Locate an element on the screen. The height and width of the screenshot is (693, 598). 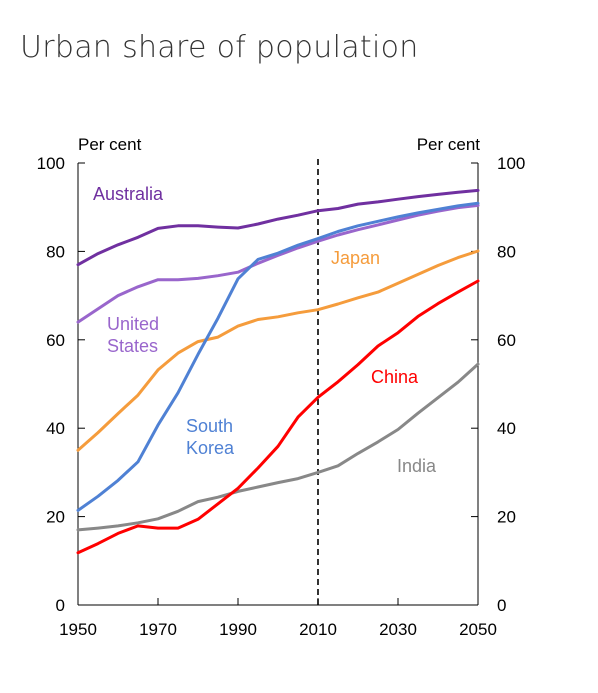
y-unit-left: Per cent is located at coordinates (110, 144).